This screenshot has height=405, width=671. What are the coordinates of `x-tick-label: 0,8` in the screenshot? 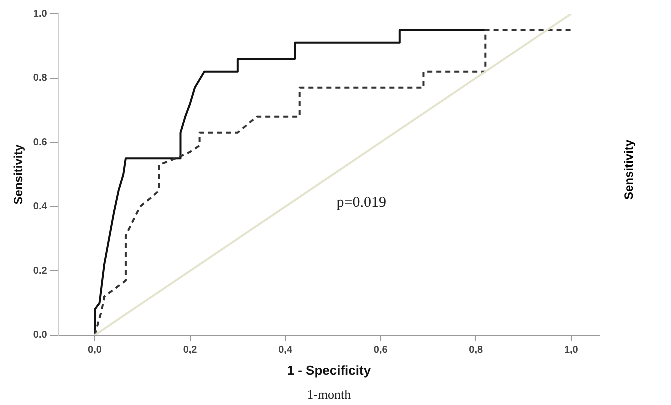 It's located at (476, 350).